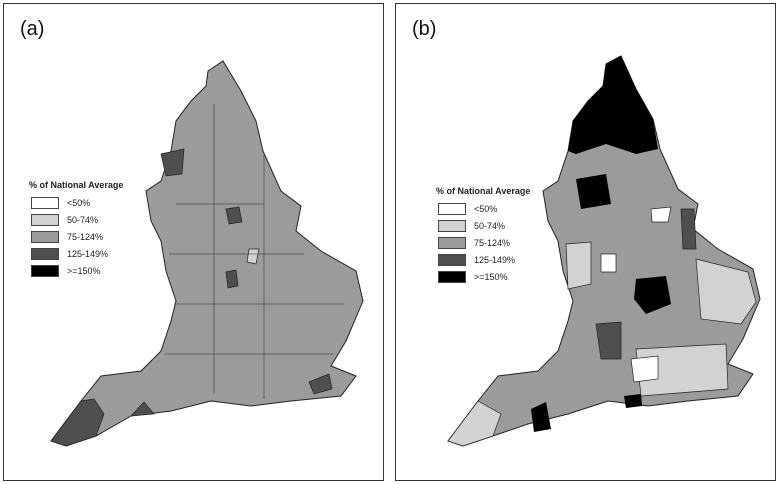  I want to click on region-east-anglia, so click(726, 291).